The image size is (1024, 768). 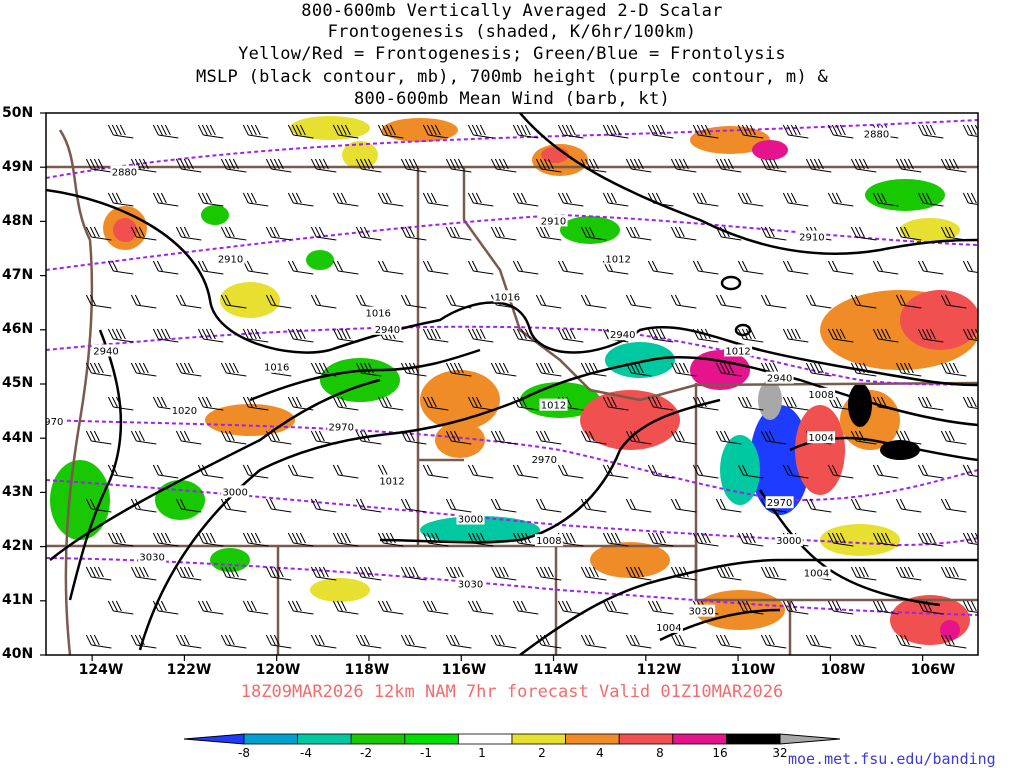 What do you see at coordinates (18, 546) in the screenshot?
I see `lat-label: 42N` at bounding box center [18, 546].